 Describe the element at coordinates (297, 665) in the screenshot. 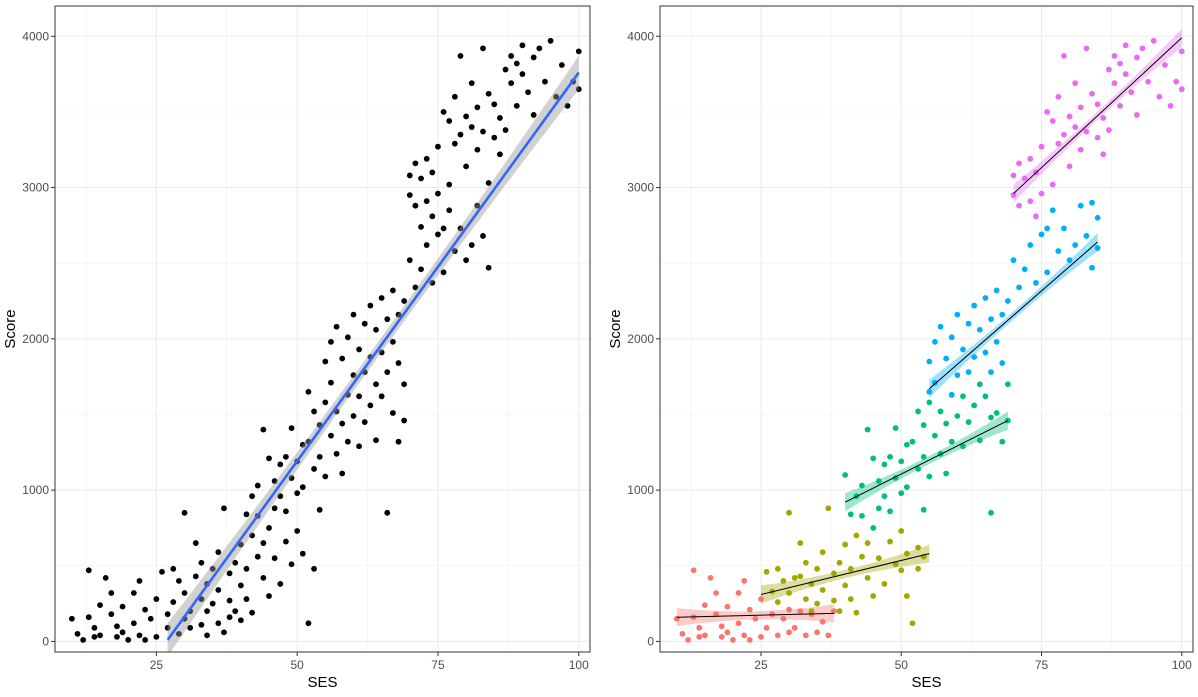

I see `x-tick-label: 50` at that location.